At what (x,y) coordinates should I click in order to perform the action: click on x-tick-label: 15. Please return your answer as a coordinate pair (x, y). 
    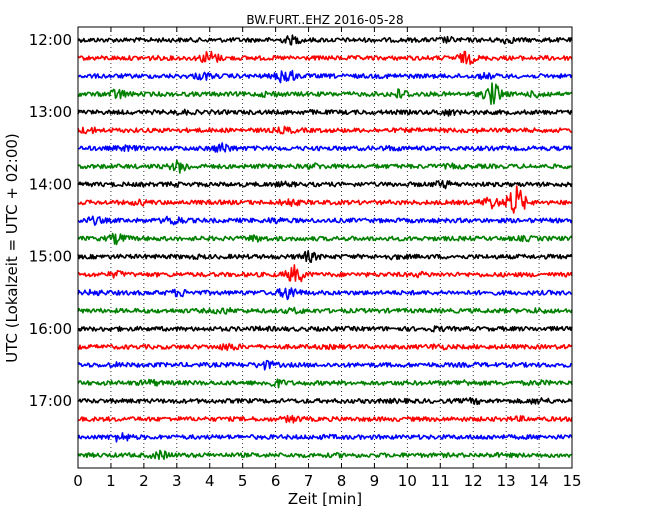
    Looking at the image, I should click on (571, 481).